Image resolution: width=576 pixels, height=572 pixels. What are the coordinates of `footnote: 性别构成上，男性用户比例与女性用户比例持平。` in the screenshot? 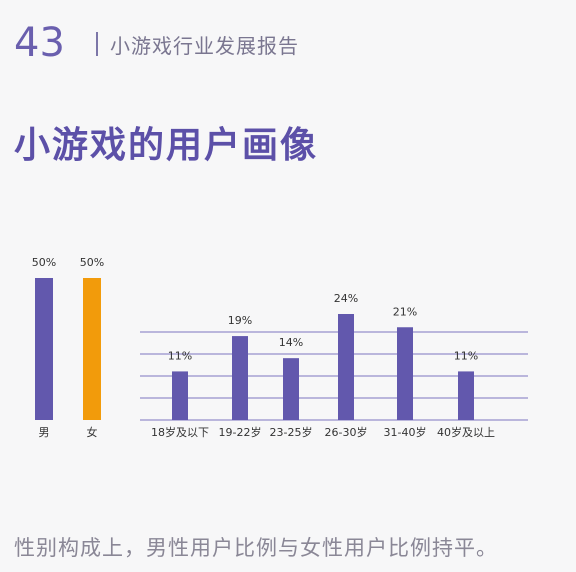 It's located at (256, 548).